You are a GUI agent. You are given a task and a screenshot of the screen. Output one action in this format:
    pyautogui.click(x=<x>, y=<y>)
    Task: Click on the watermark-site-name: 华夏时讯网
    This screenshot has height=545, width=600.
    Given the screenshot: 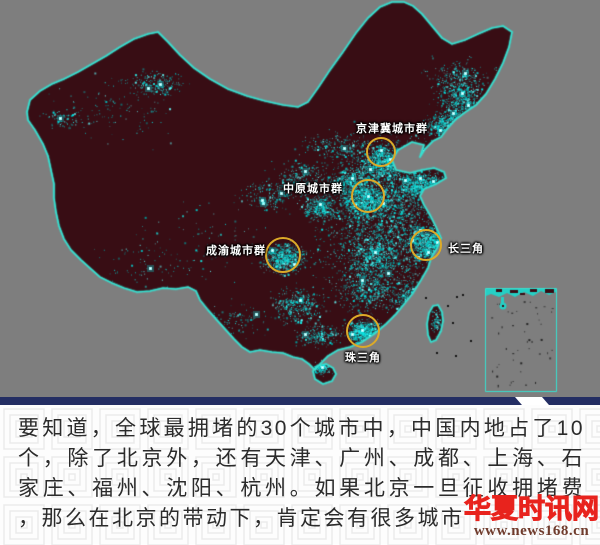 What is the action you would take?
    pyautogui.click(x=532, y=509)
    